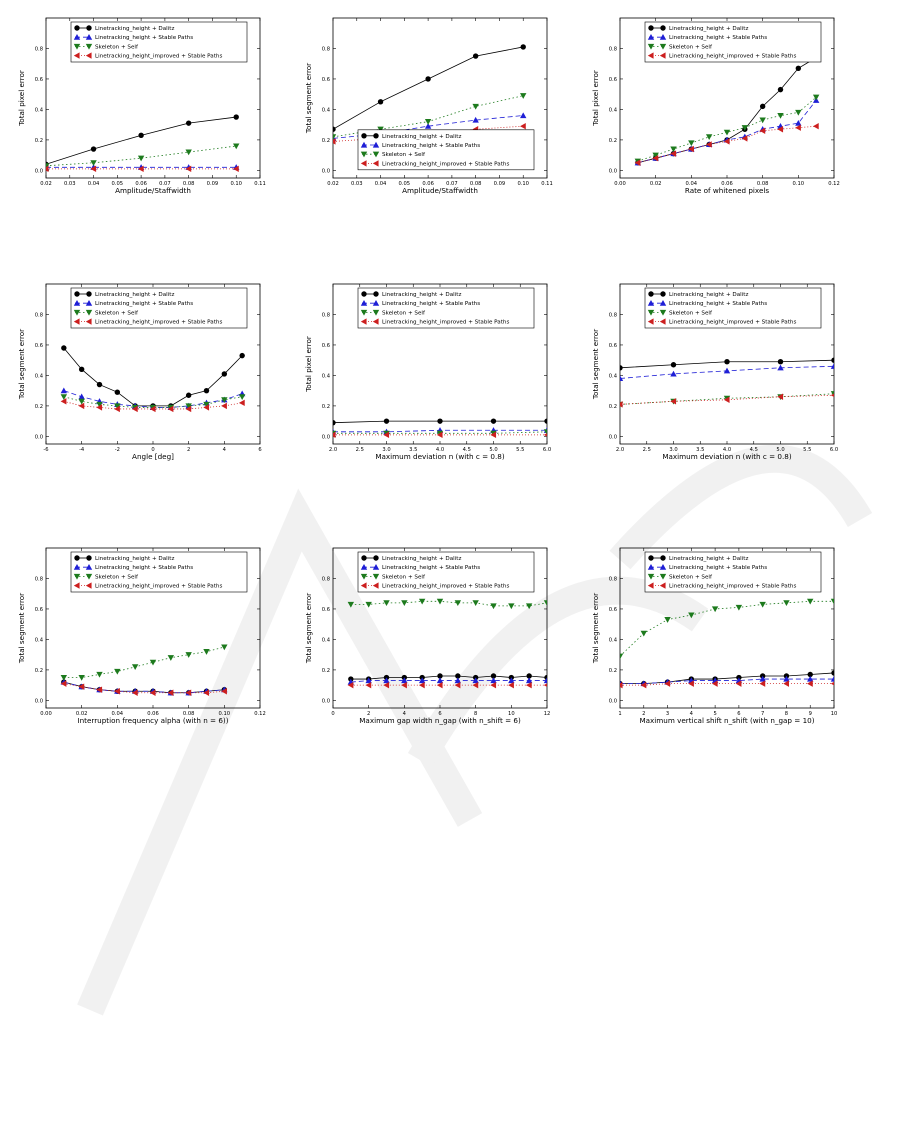 This screenshot has width=901, height=1141. I want to click on x-tick-label: 7, so click(762, 714).